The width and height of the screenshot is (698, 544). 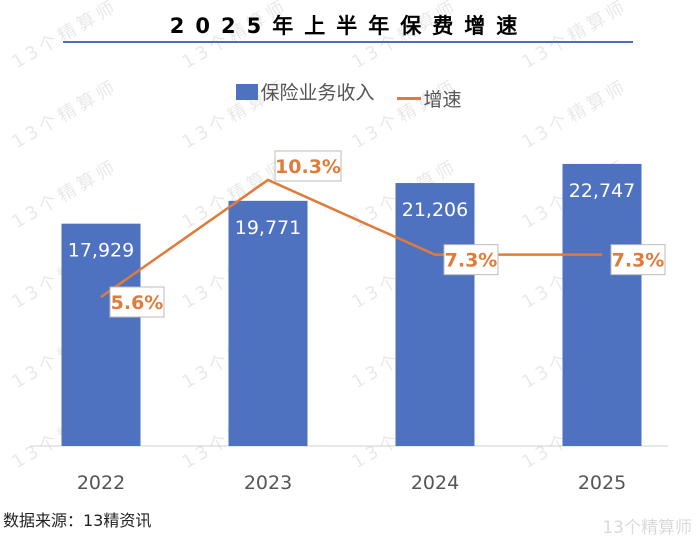 I want to click on bar-label-2022: 17,929, so click(x=101, y=251).